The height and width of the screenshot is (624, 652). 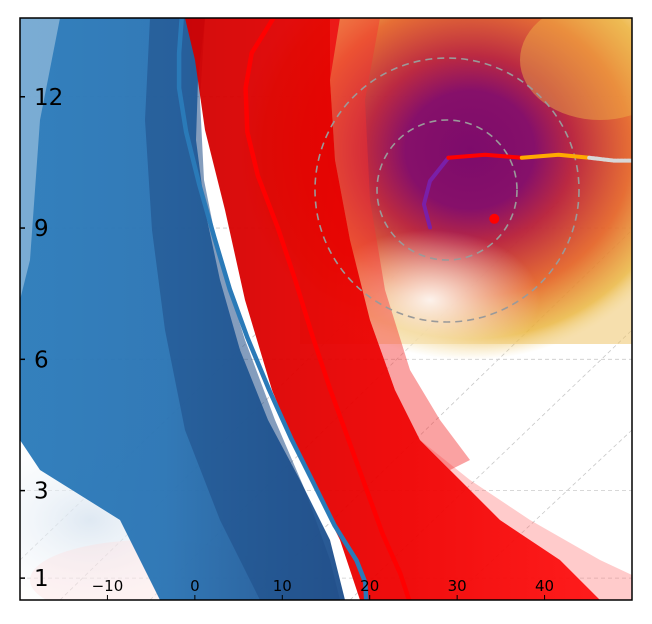 What do you see at coordinates (41, 492) in the screenshot?
I see `y-tick-label-1: 3` at bounding box center [41, 492].